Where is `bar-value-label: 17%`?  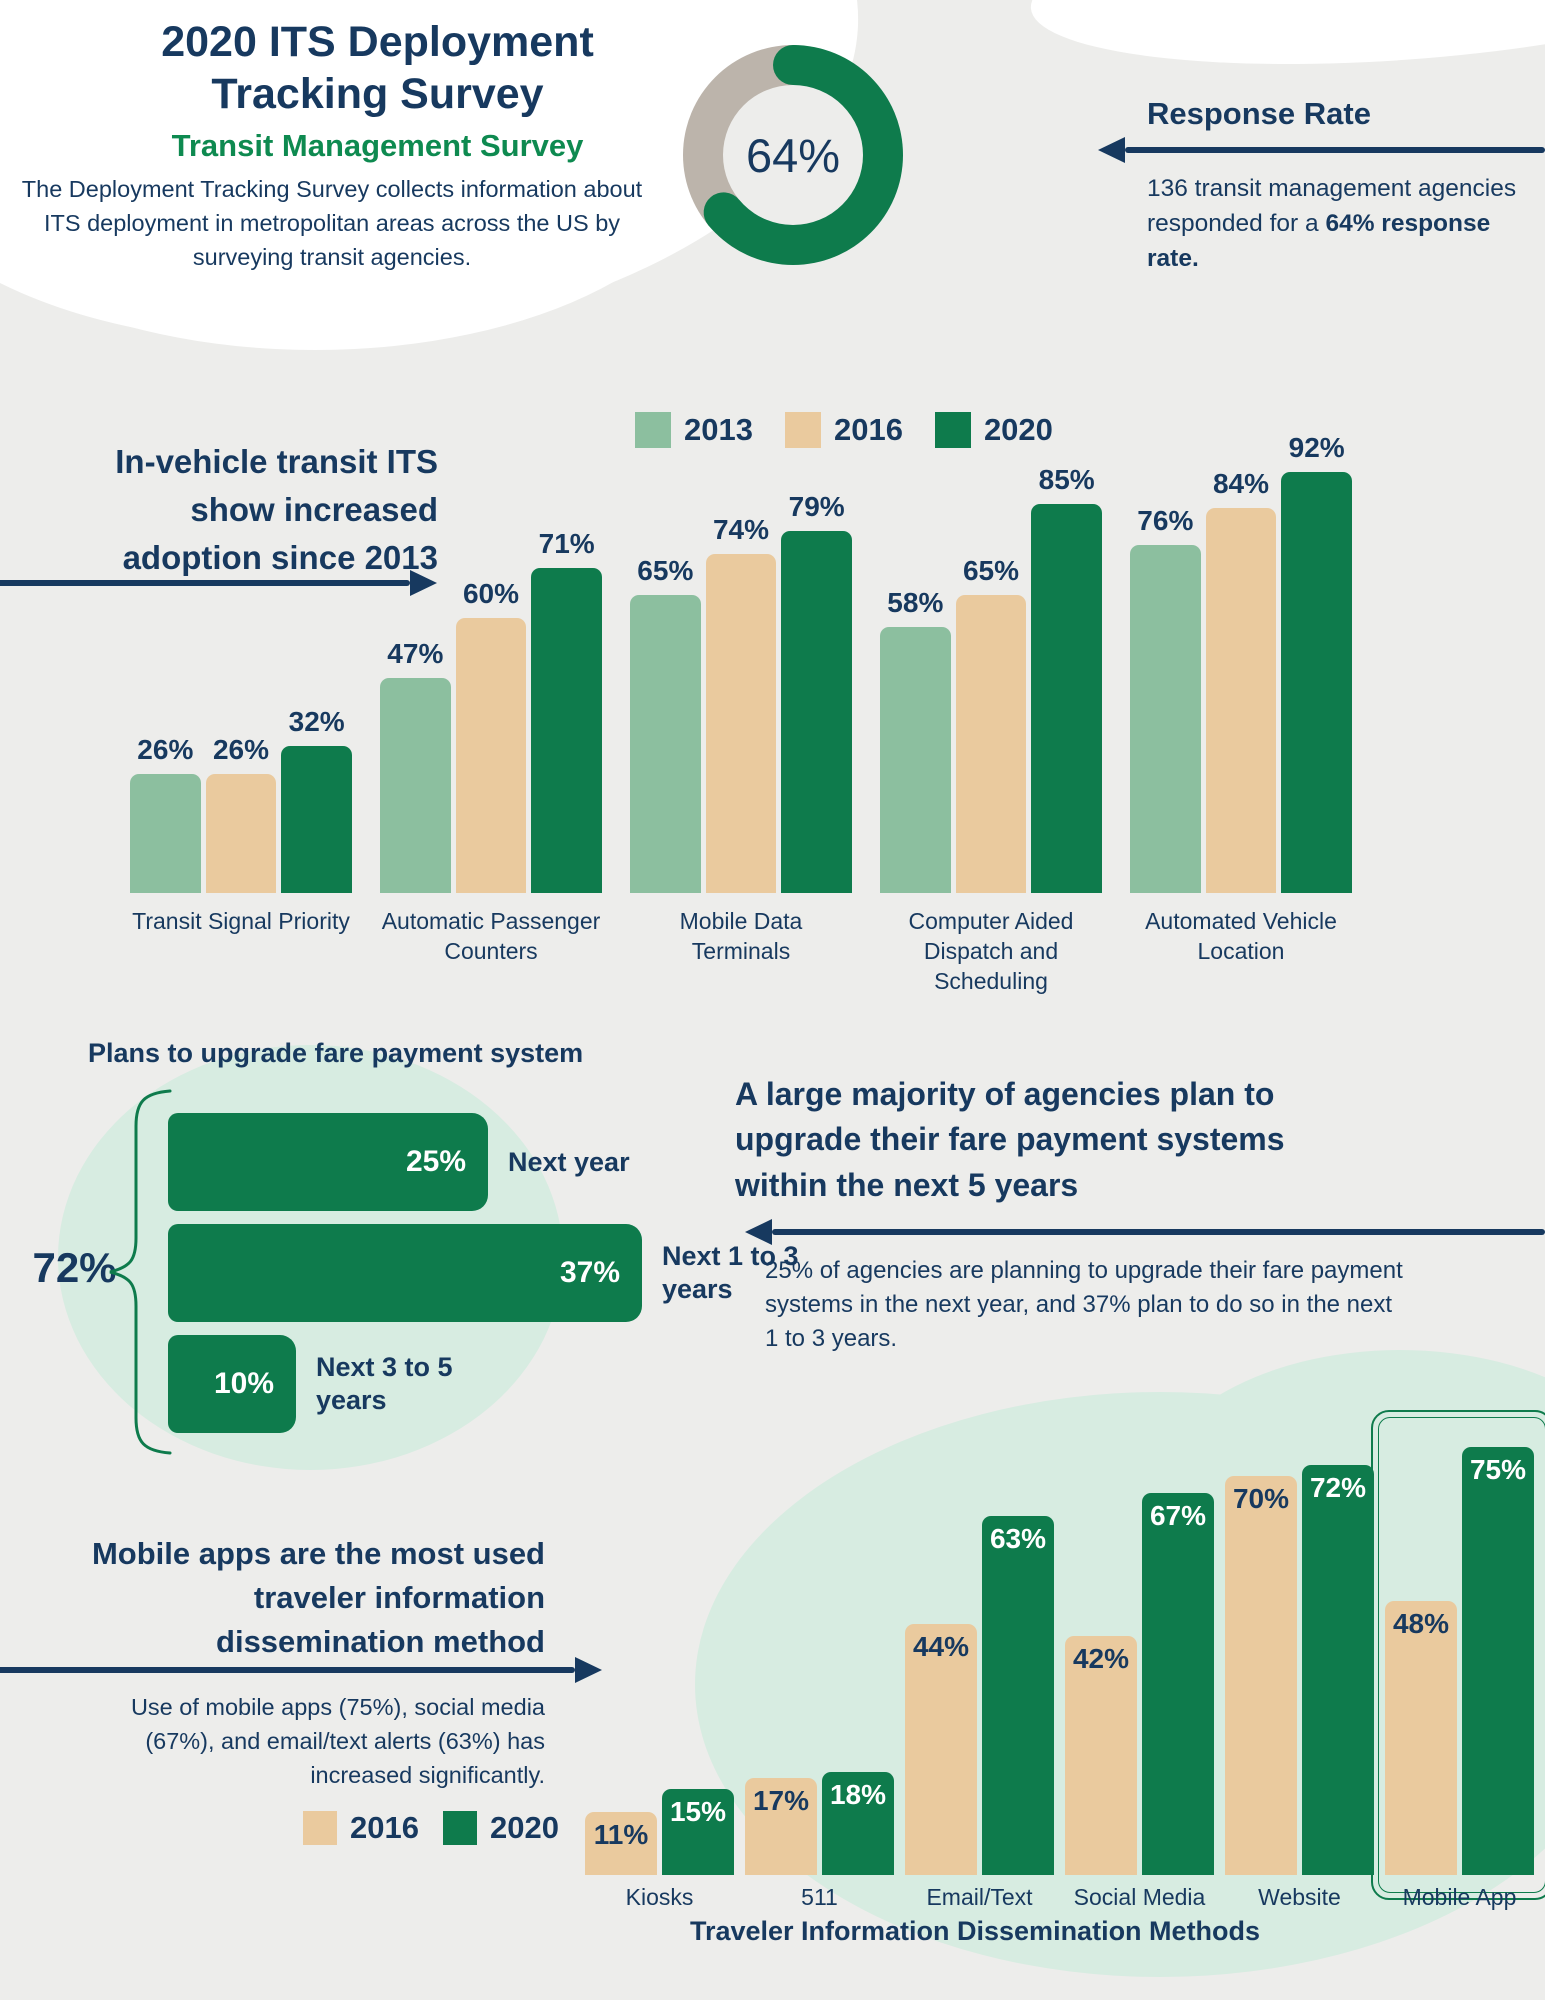 bar-value-label: 17% is located at coordinates (781, 1800).